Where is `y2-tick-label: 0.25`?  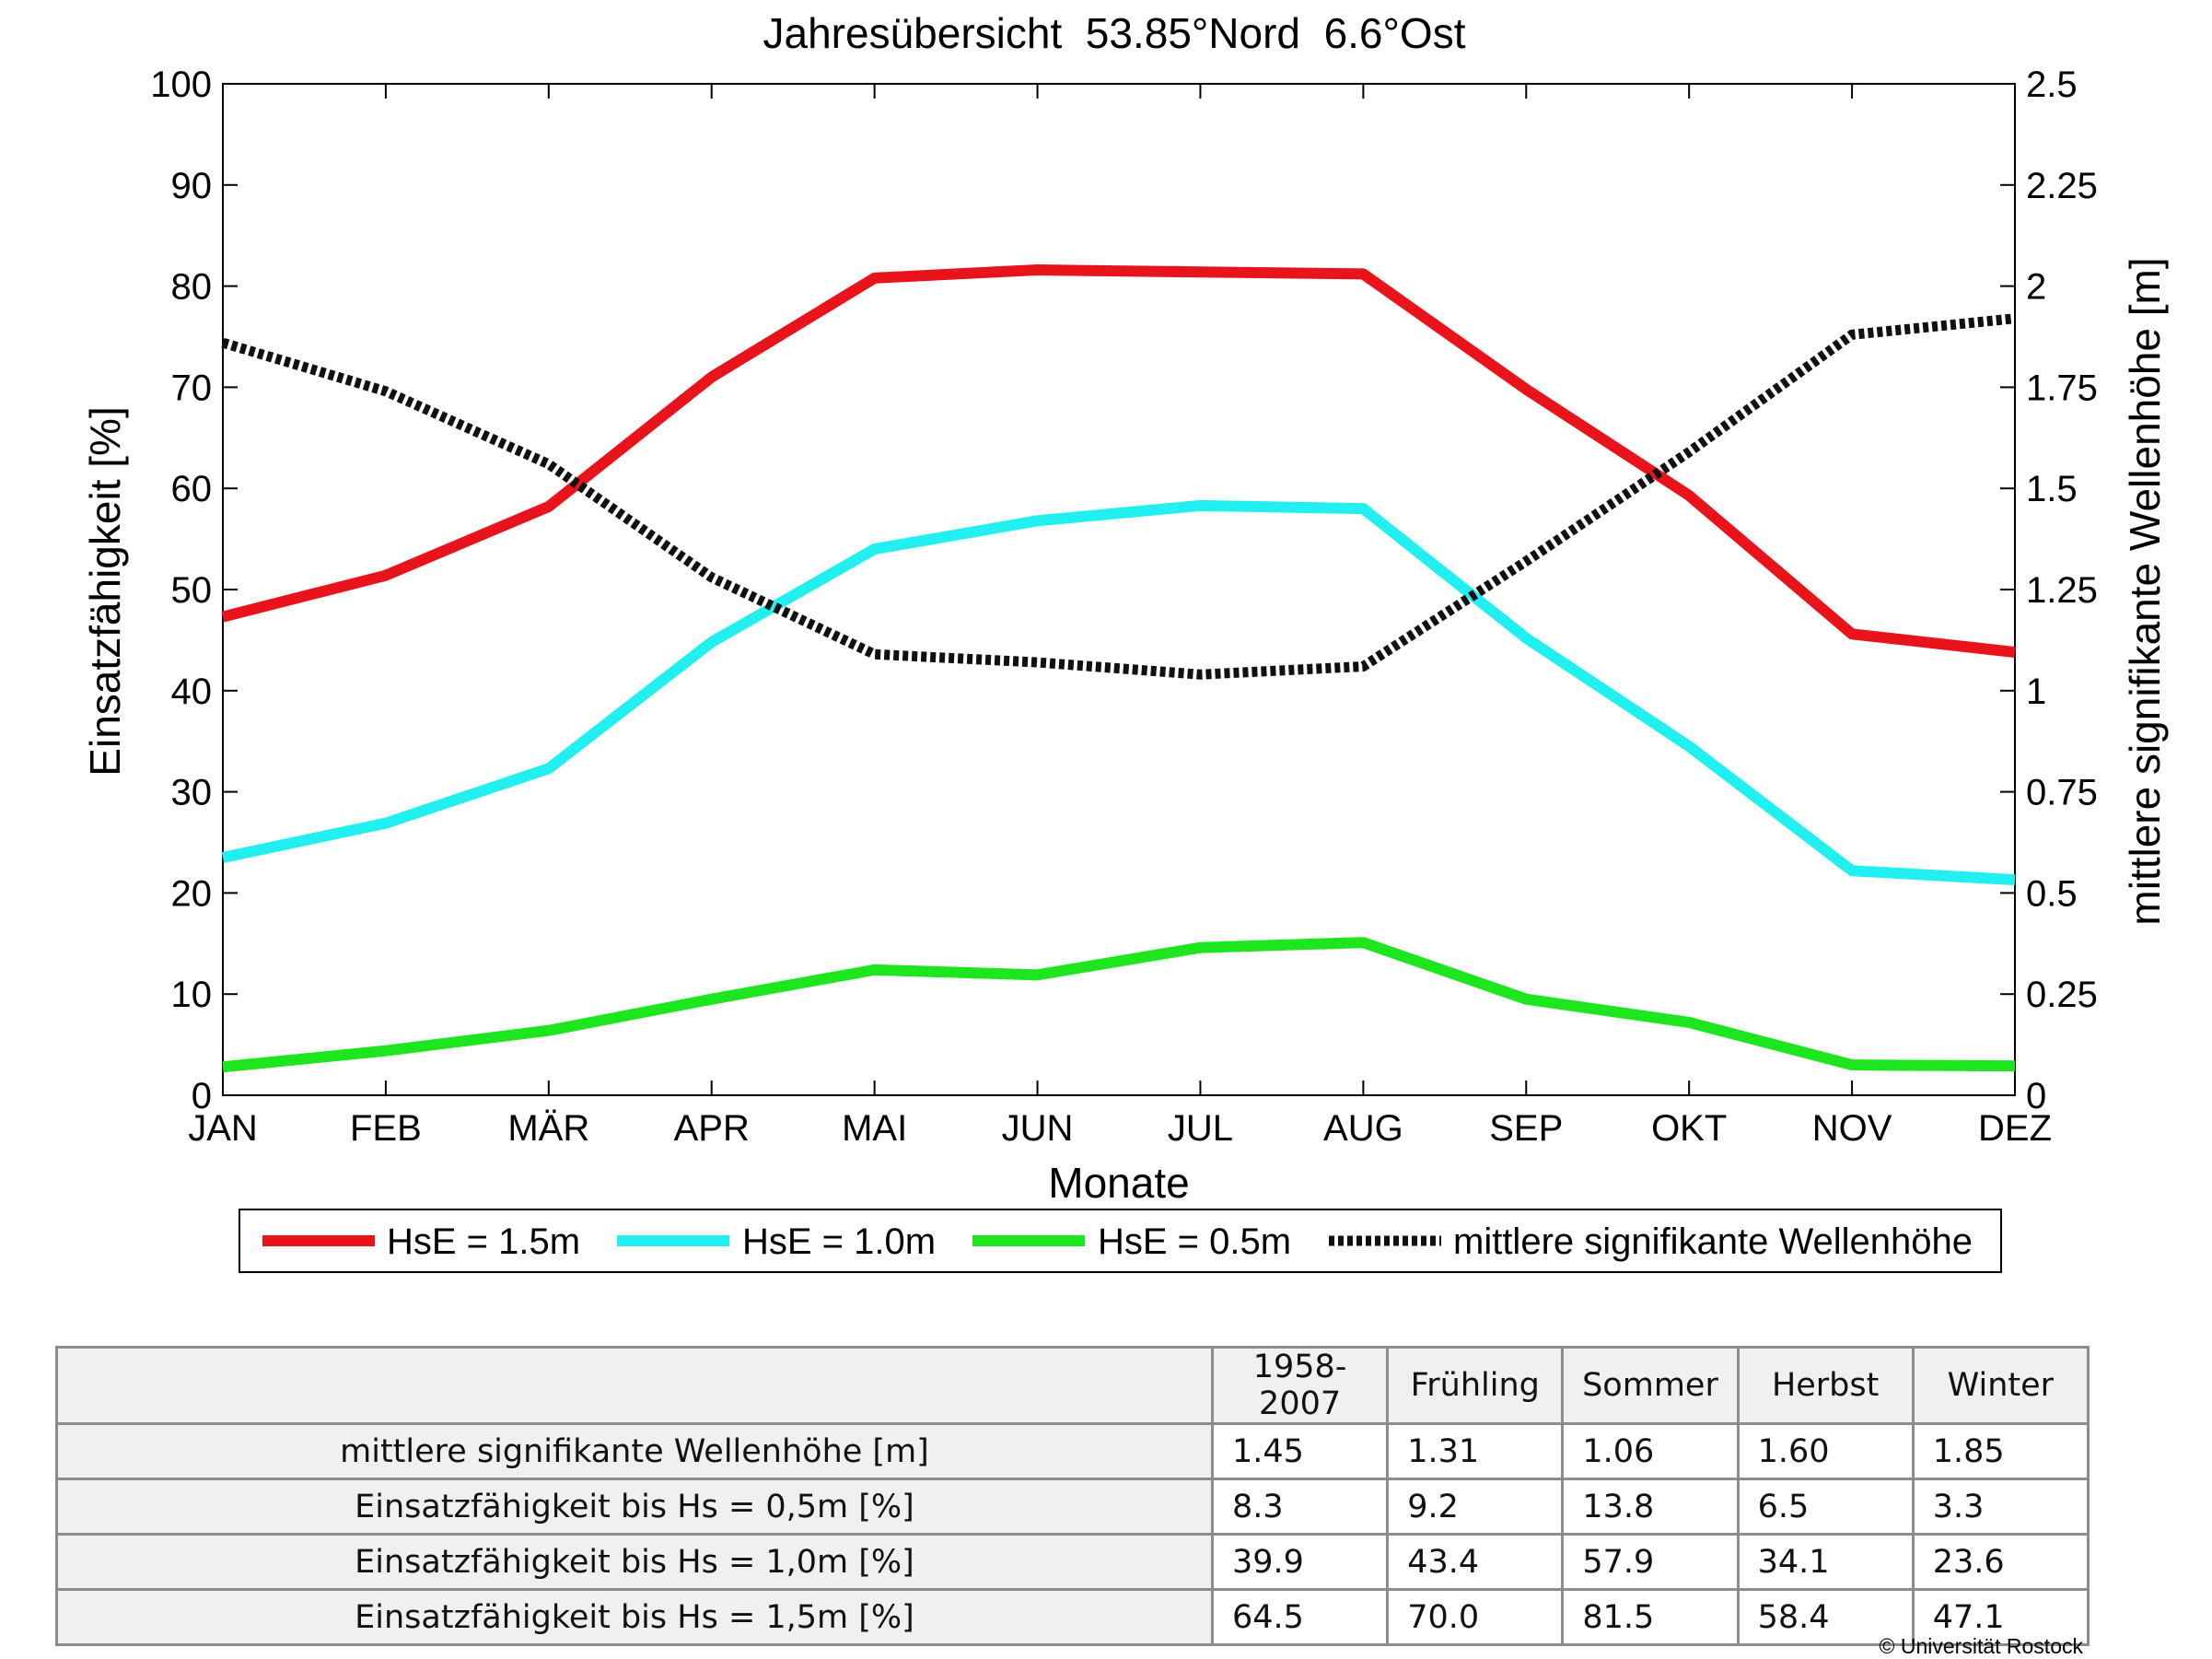
y2-tick-label: 0.25 is located at coordinates (2062, 995).